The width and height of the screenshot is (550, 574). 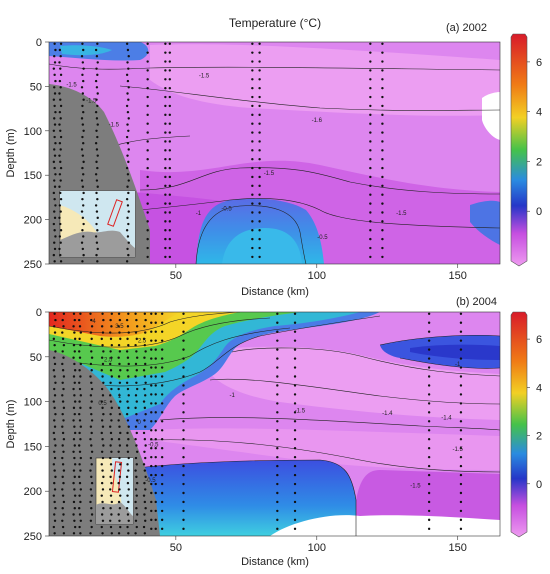 What do you see at coordinates (317, 548) in the screenshot?
I see `x-tick-label: 100` at bounding box center [317, 548].